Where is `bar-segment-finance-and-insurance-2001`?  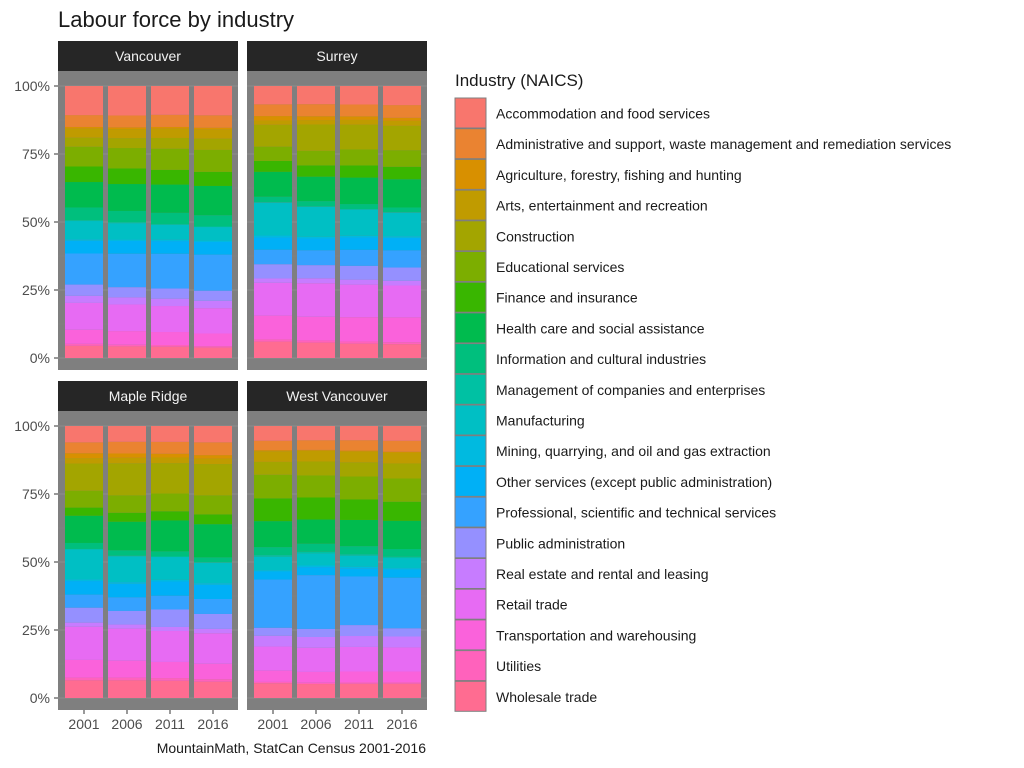
bar-segment-finance-and-insurance-2001 is located at coordinates (273, 166).